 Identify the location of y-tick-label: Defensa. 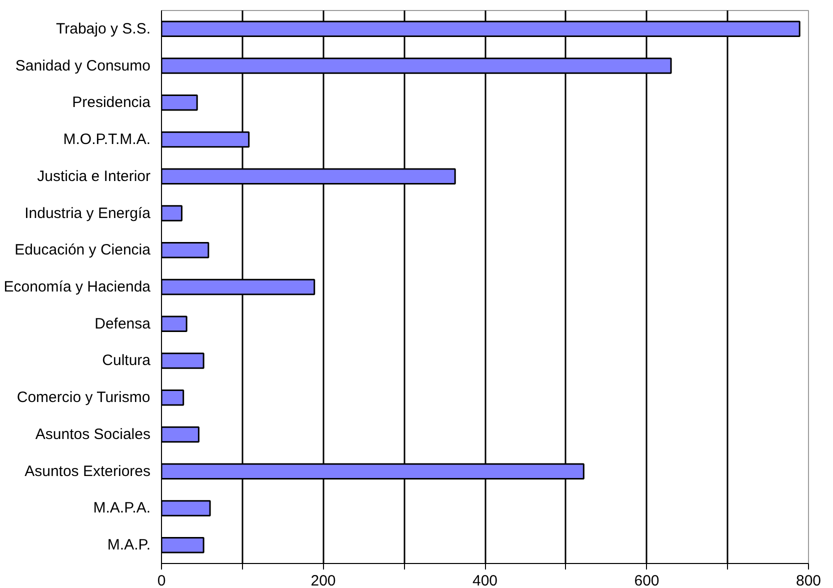
(123, 323).